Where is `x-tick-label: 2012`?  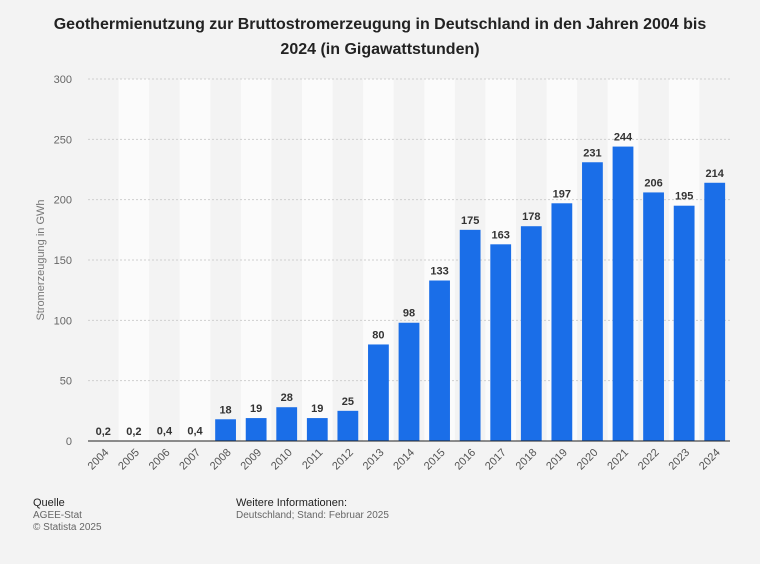 x-tick-label: 2012 is located at coordinates (343, 460).